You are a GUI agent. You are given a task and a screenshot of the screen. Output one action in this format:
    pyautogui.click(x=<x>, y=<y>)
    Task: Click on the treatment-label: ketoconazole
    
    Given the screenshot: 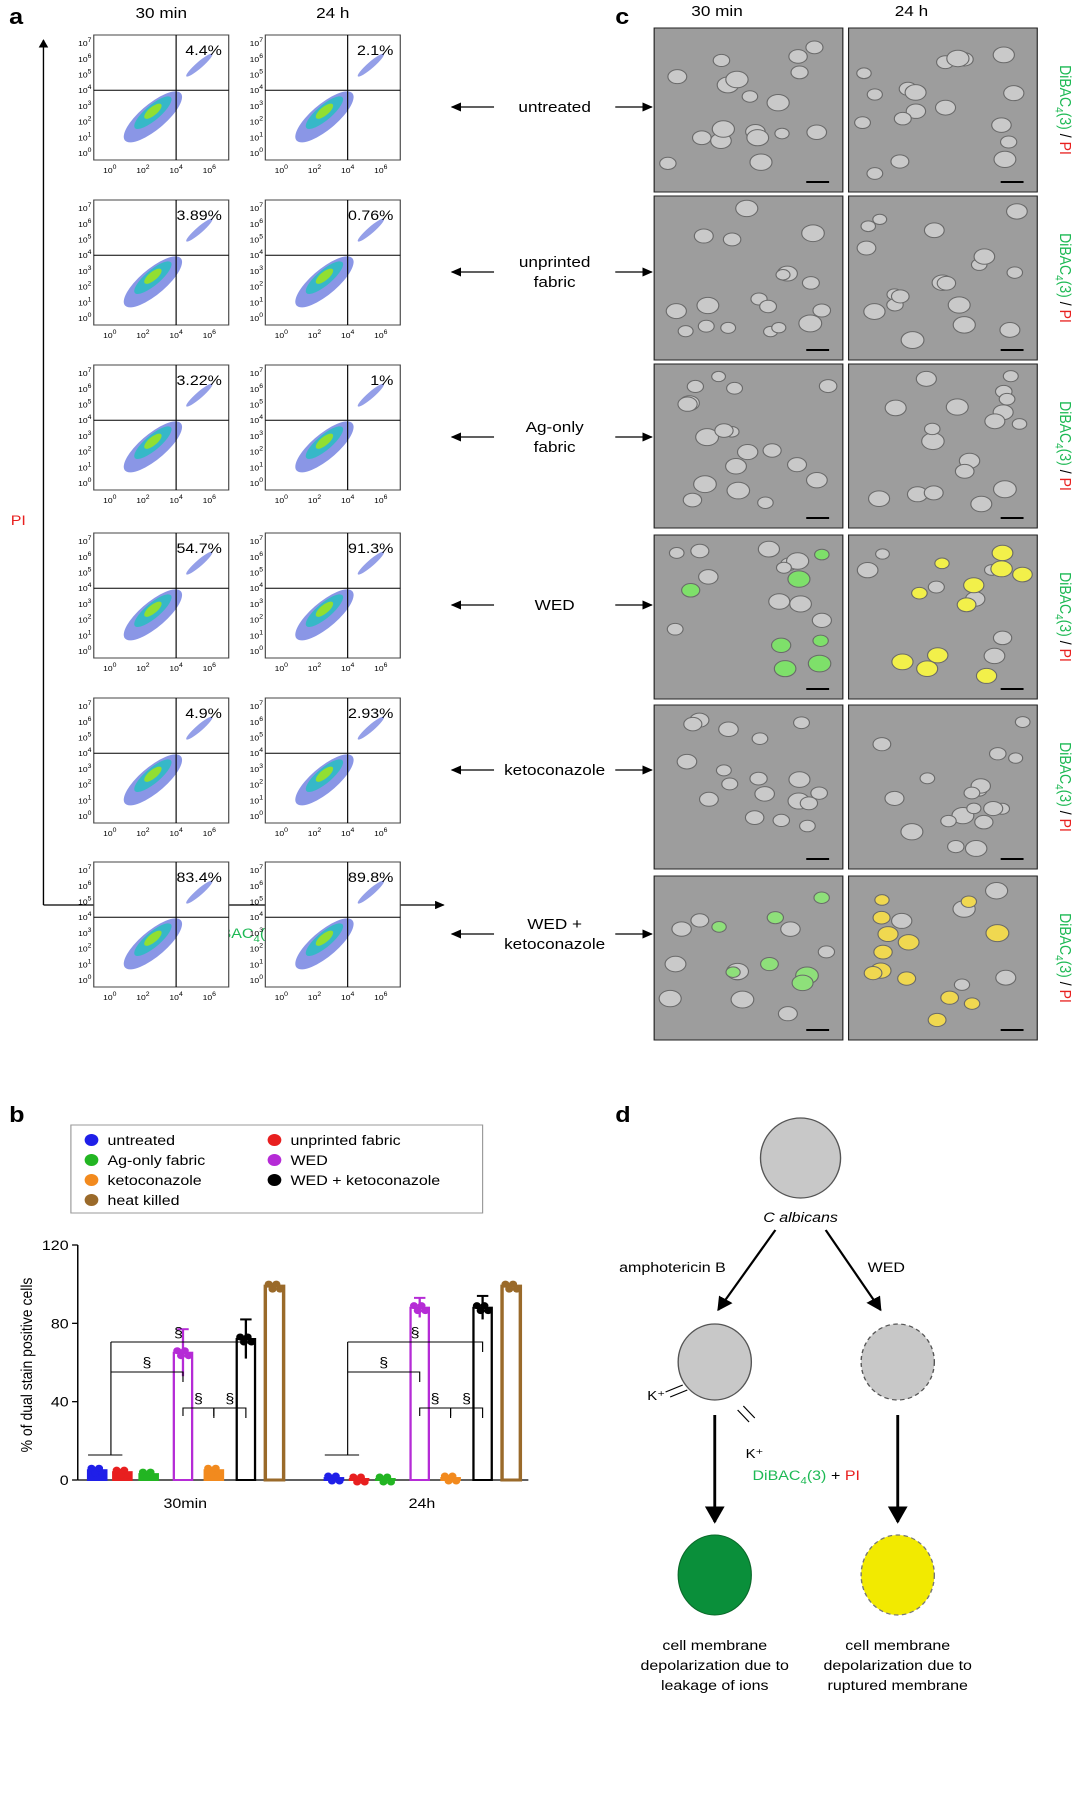 What is the action you would take?
    pyautogui.click(x=554, y=944)
    